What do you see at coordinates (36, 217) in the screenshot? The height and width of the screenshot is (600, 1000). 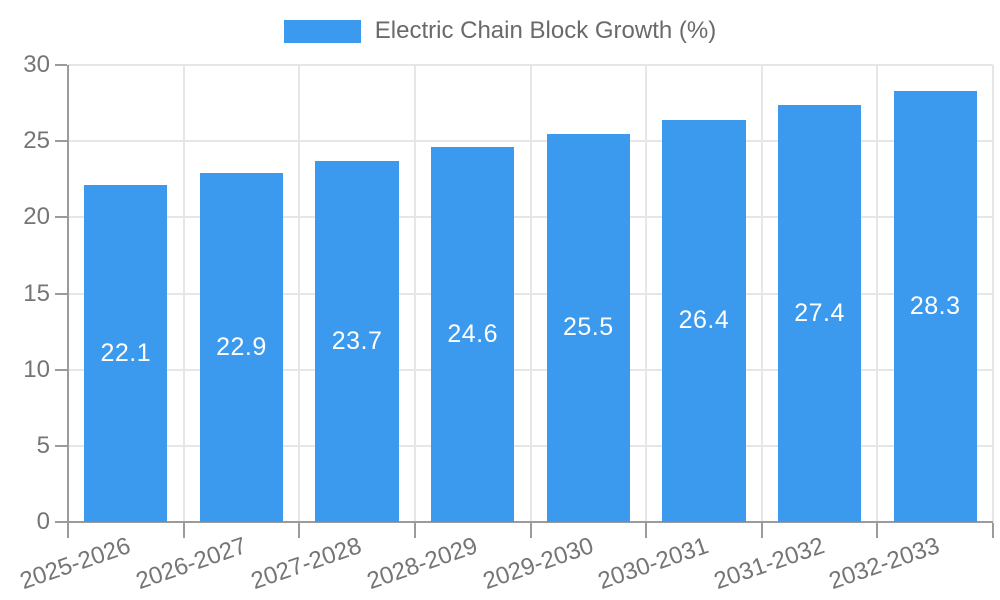 I see `y-tick-label: 20` at bounding box center [36, 217].